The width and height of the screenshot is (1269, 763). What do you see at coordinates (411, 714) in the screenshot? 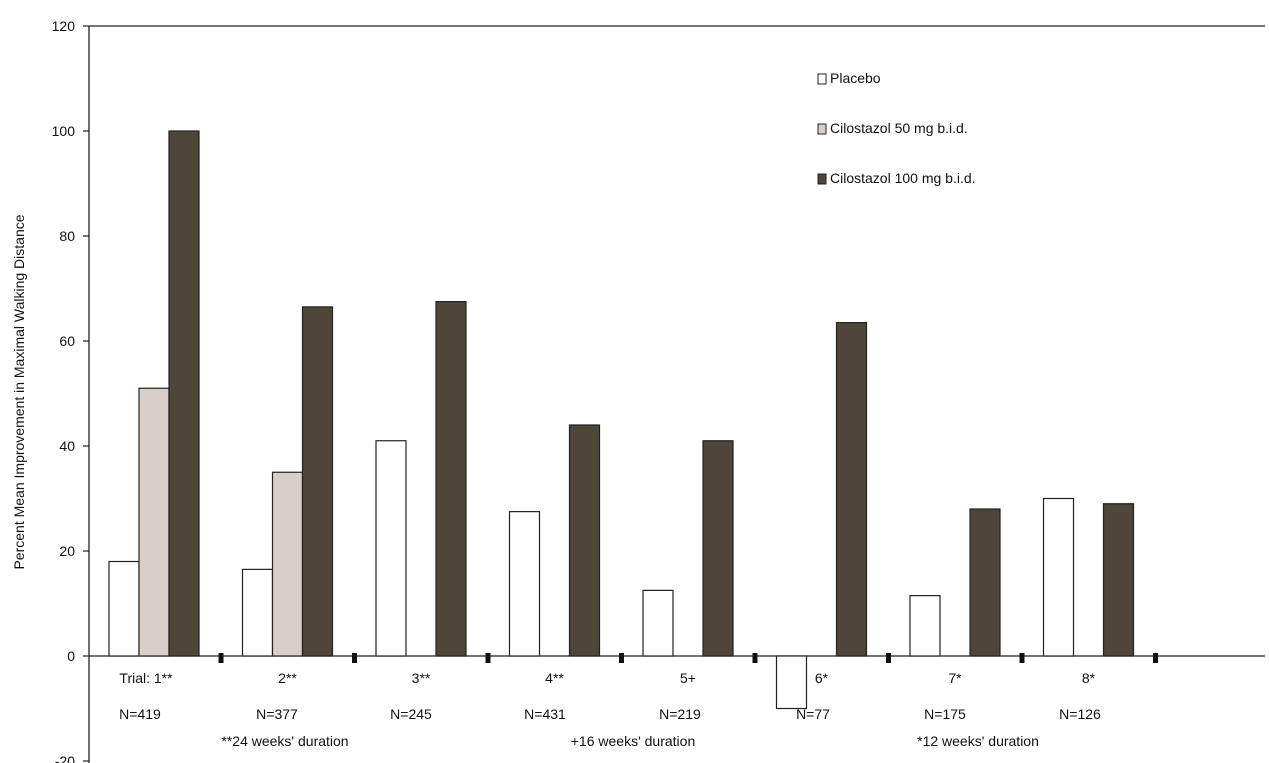
I see `n-label: N=245` at bounding box center [411, 714].